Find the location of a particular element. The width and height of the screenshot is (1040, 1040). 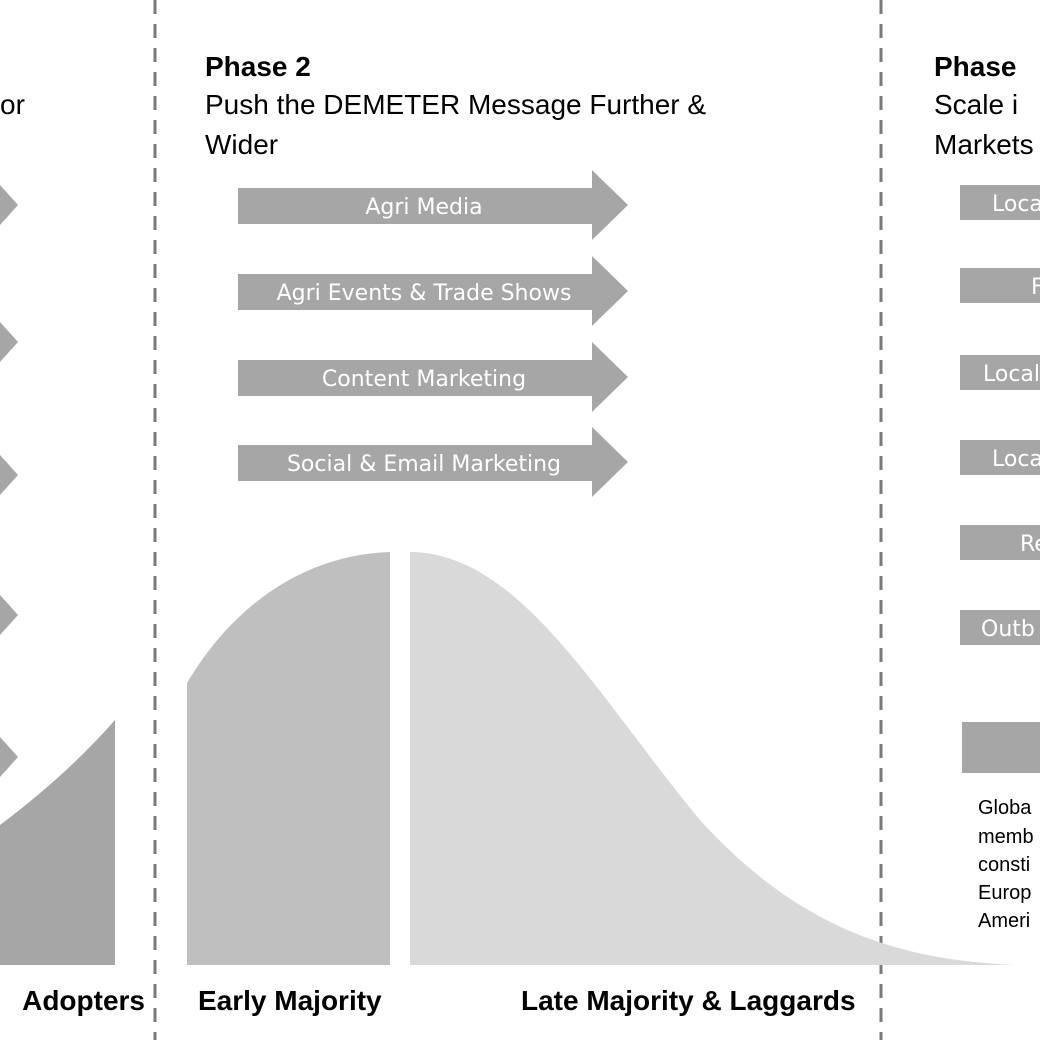

channel-label: Outb is located at coordinates (1008, 629).